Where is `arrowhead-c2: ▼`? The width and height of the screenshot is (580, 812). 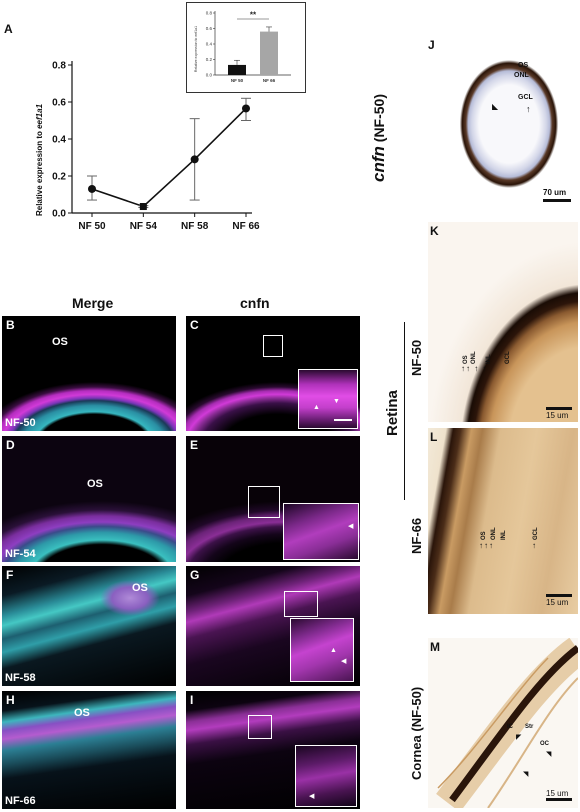 arrowhead-c2: ▼ is located at coordinates (336, 401).